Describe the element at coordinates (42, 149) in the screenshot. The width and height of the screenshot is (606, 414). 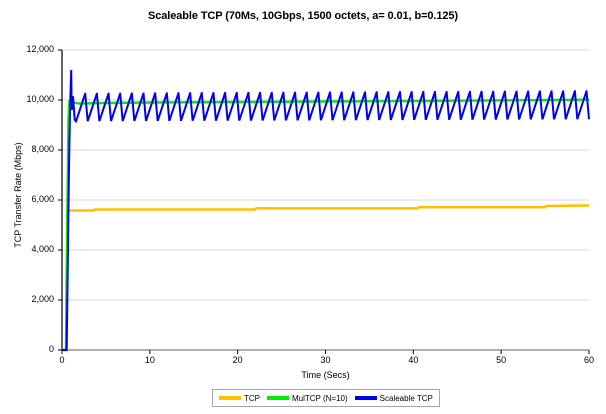
I see `y-tick-label: 8,000` at that location.